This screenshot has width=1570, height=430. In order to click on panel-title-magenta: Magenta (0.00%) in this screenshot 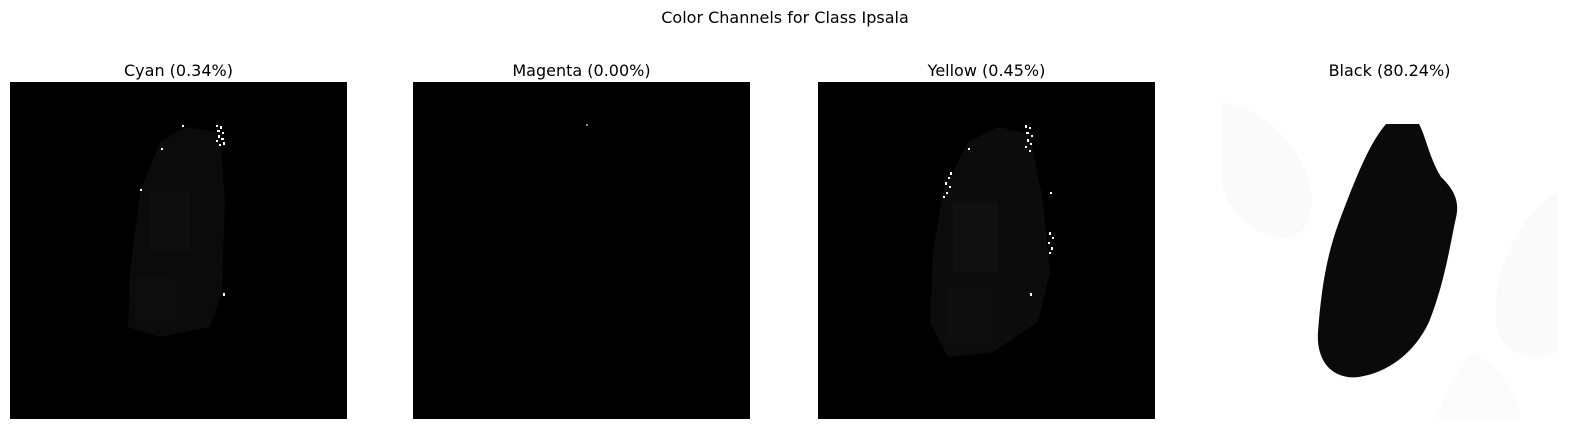, I will do `click(581, 70)`.